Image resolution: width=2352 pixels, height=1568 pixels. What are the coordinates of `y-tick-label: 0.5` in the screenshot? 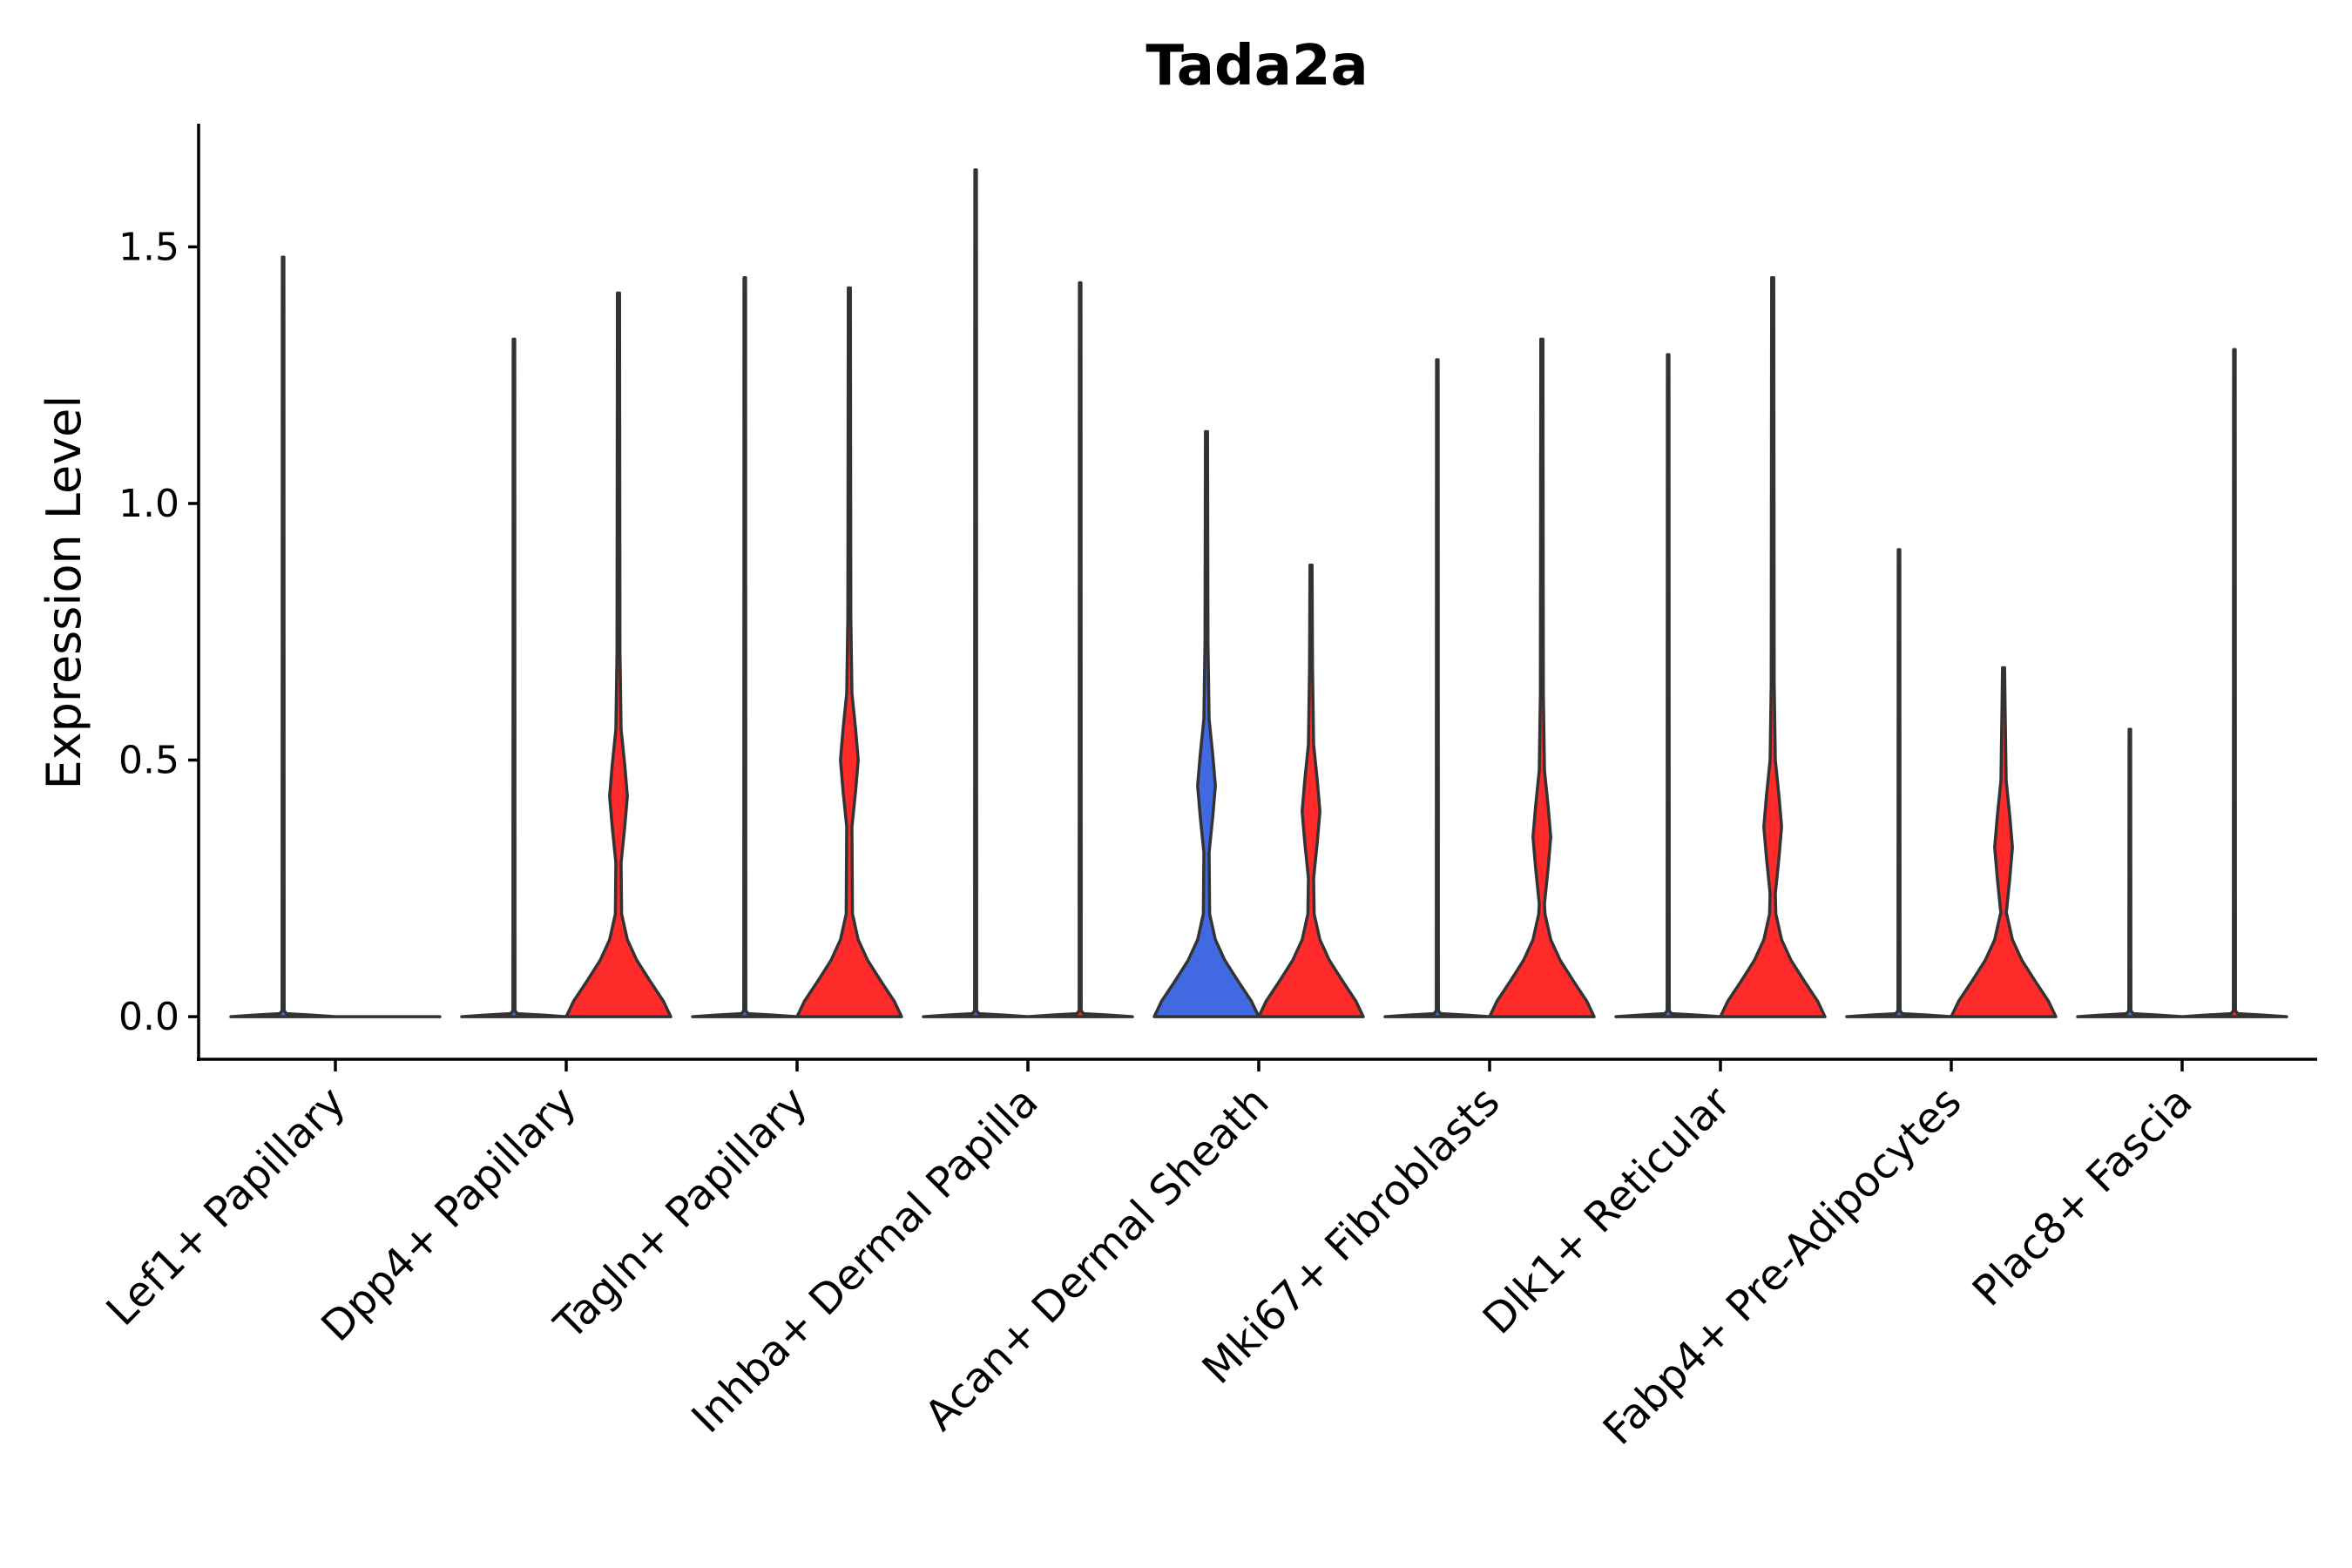 It's located at (148, 761).